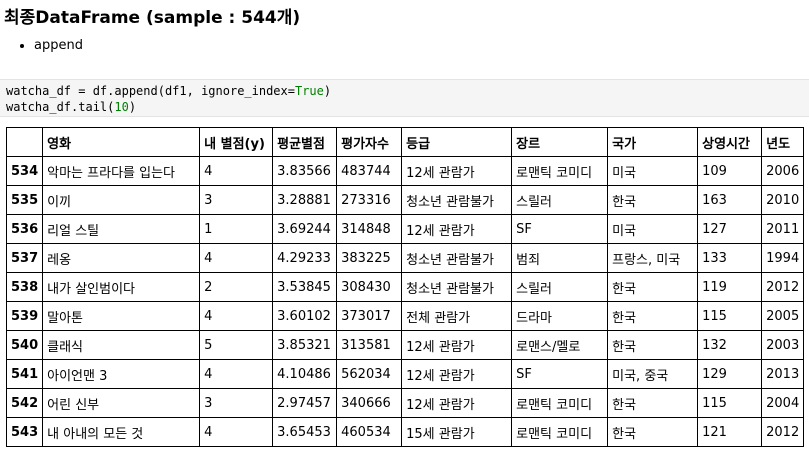 The image size is (809, 454). What do you see at coordinates (730, 229) in the screenshot?
I see `table-cell: 127` at bounding box center [730, 229].